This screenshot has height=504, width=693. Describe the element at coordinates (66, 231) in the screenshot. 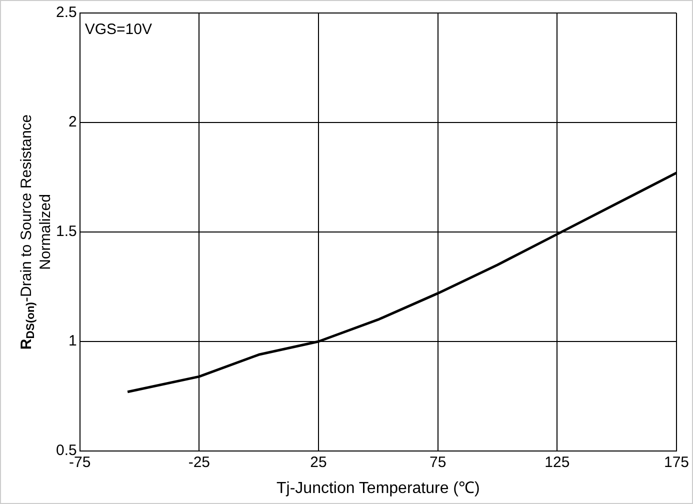

I see `y-tick-label: 1.5` at that location.